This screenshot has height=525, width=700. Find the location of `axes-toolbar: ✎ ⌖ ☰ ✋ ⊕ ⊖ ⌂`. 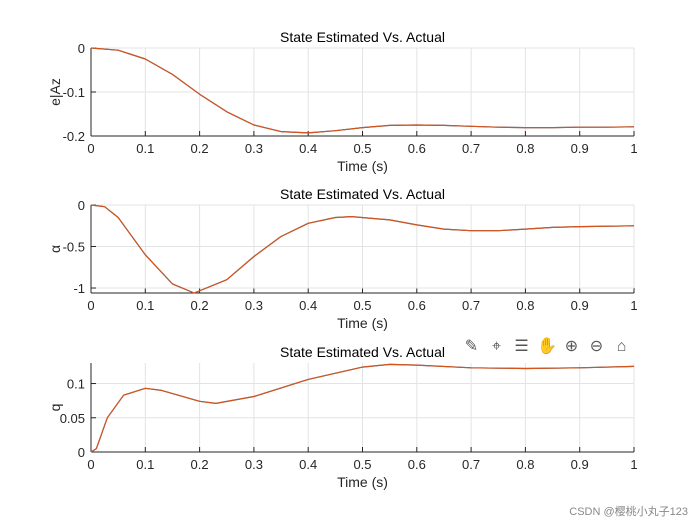

axes-toolbar: ✎ ⌖ ☰ ✋ ⊕ ⊖ ⌂ is located at coordinates (546, 347).